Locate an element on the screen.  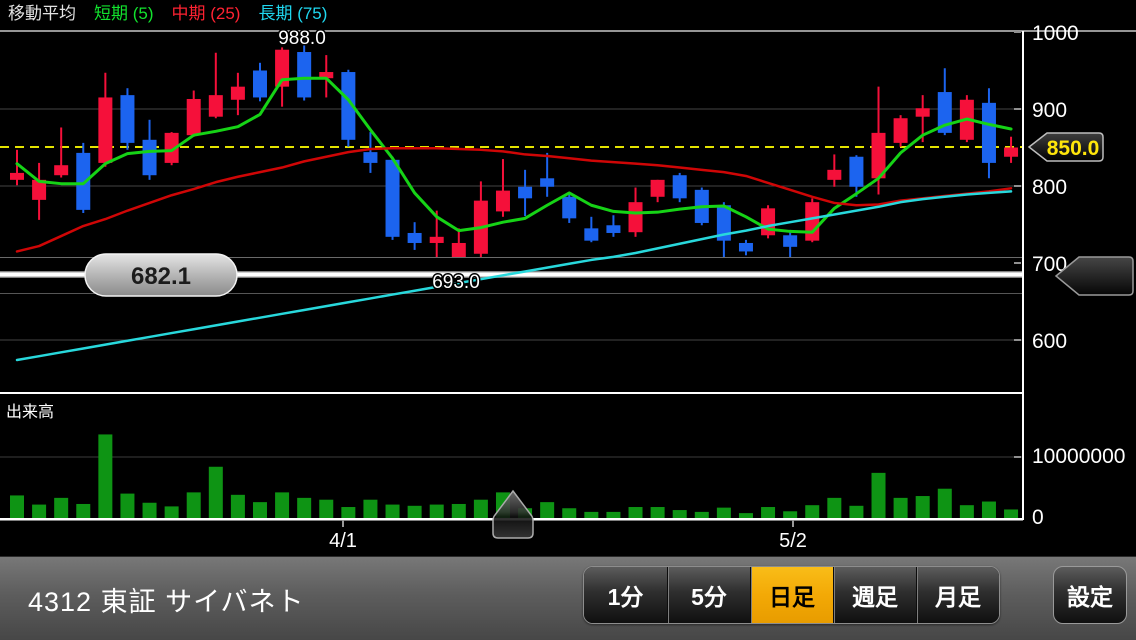
current-price-badge: 850.0 is located at coordinates (1065, 147).